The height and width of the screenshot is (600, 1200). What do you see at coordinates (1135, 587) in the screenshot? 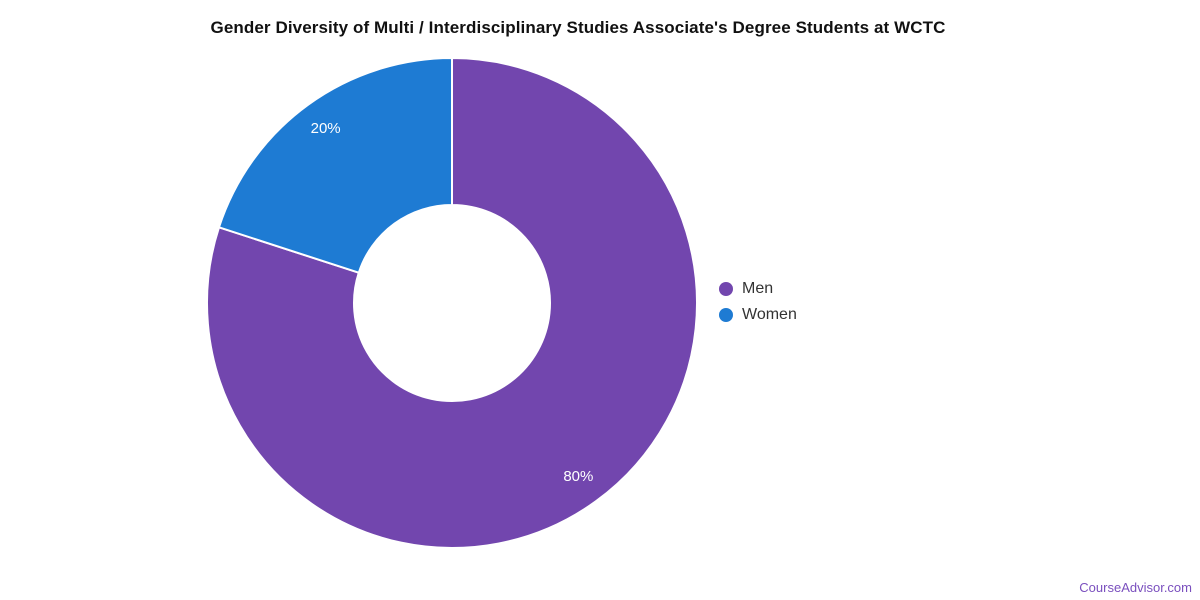
I see `courseadvisor-attribution-link: CourseAdvisor.com` at bounding box center [1135, 587].